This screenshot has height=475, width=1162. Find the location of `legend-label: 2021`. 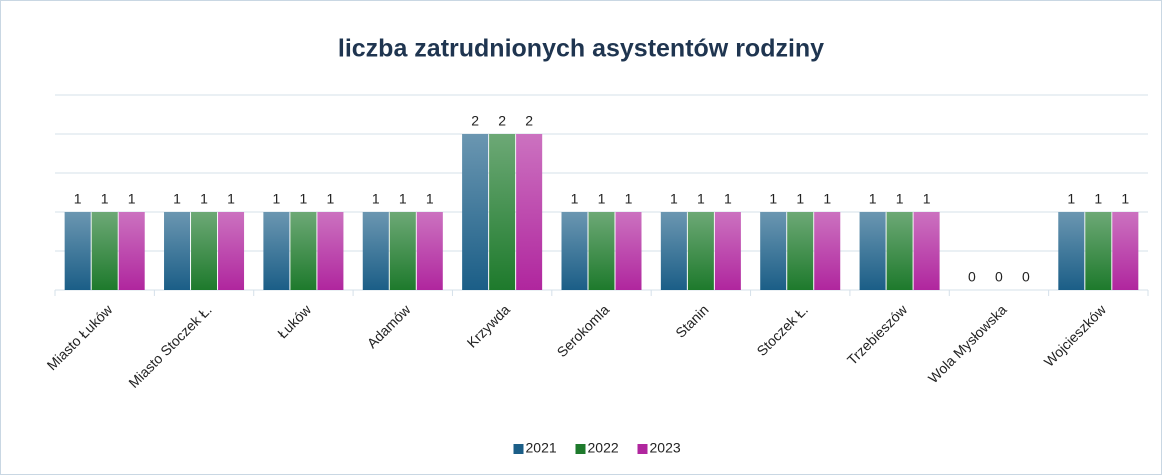

legend-label: 2021 is located at coordinates (541, 448).